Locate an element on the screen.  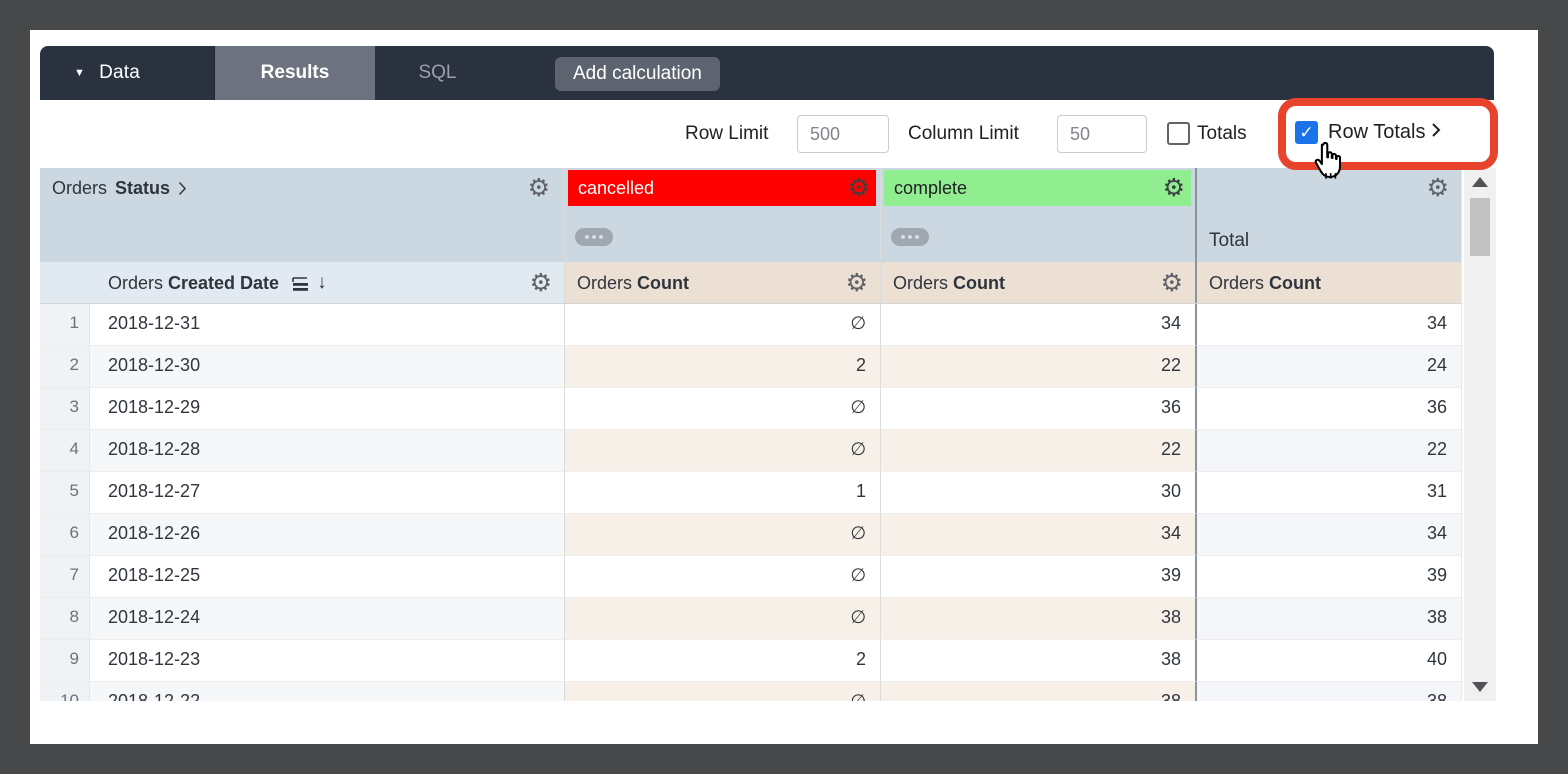
totals-checkbox is located at coordinates (1178, 133).